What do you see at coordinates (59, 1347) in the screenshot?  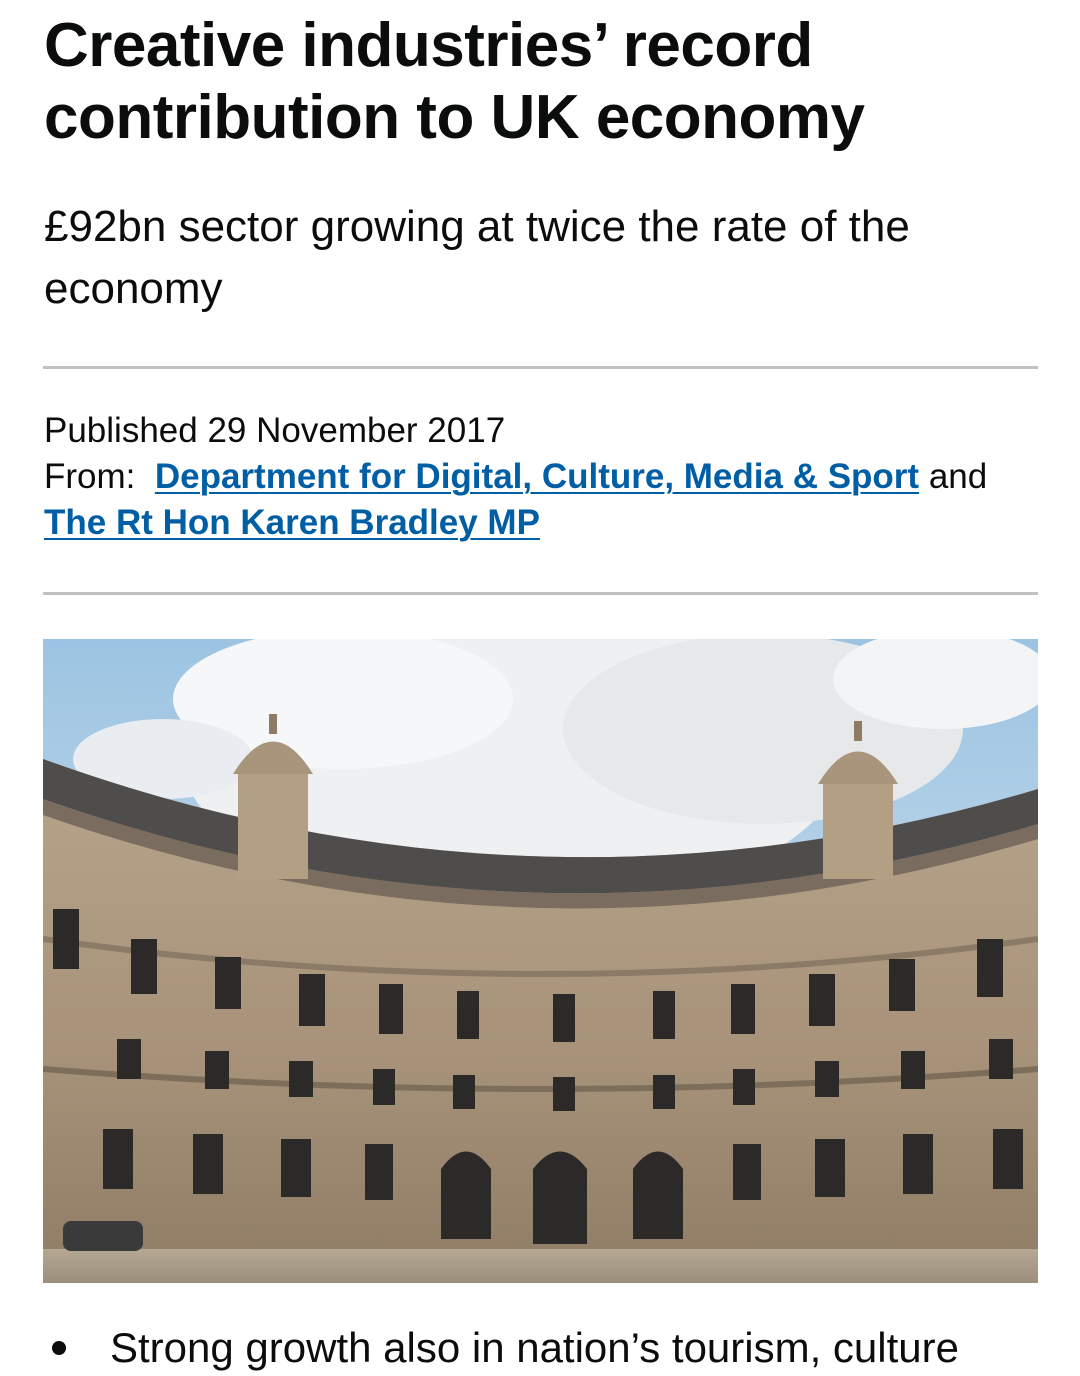 I see `bullet-marker` at bounding box center [59, 1347].